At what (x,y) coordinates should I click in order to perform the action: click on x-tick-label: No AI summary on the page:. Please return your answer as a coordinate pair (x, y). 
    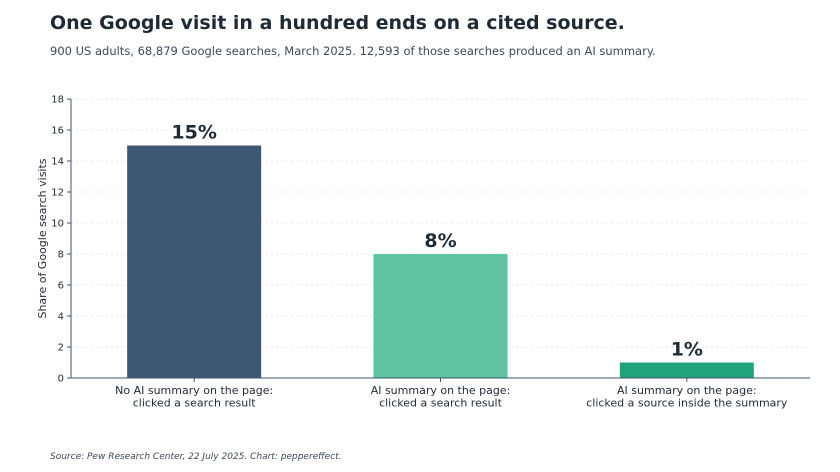
    Looking at the image, I should click on (194, 390).